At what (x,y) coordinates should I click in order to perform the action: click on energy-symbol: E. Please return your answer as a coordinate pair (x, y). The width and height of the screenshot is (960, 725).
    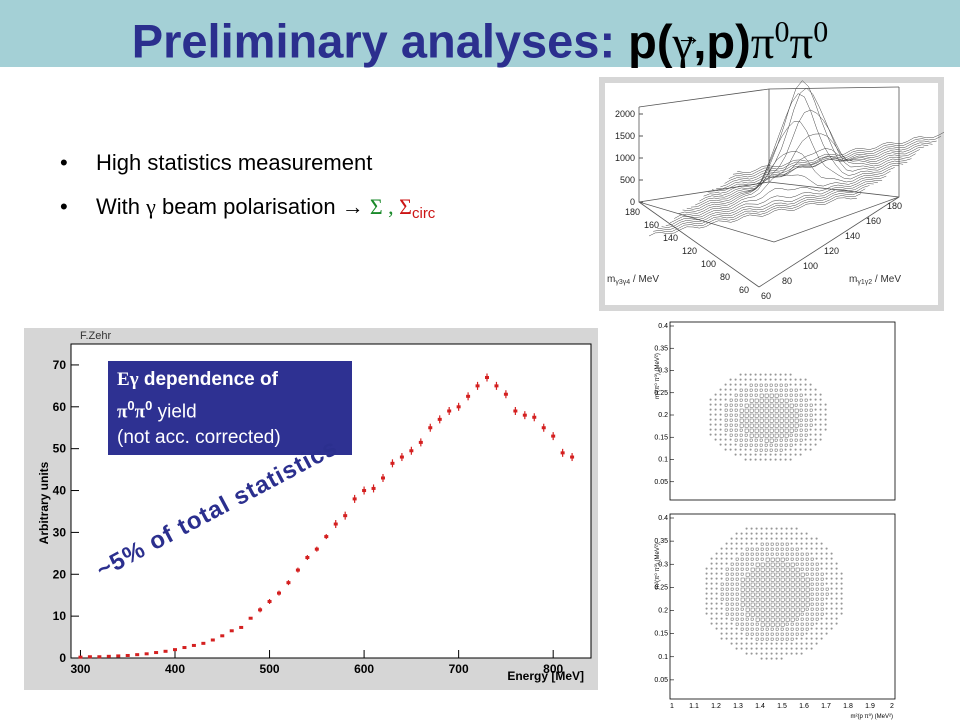
    Looking at the image, I should click on (123, 379).